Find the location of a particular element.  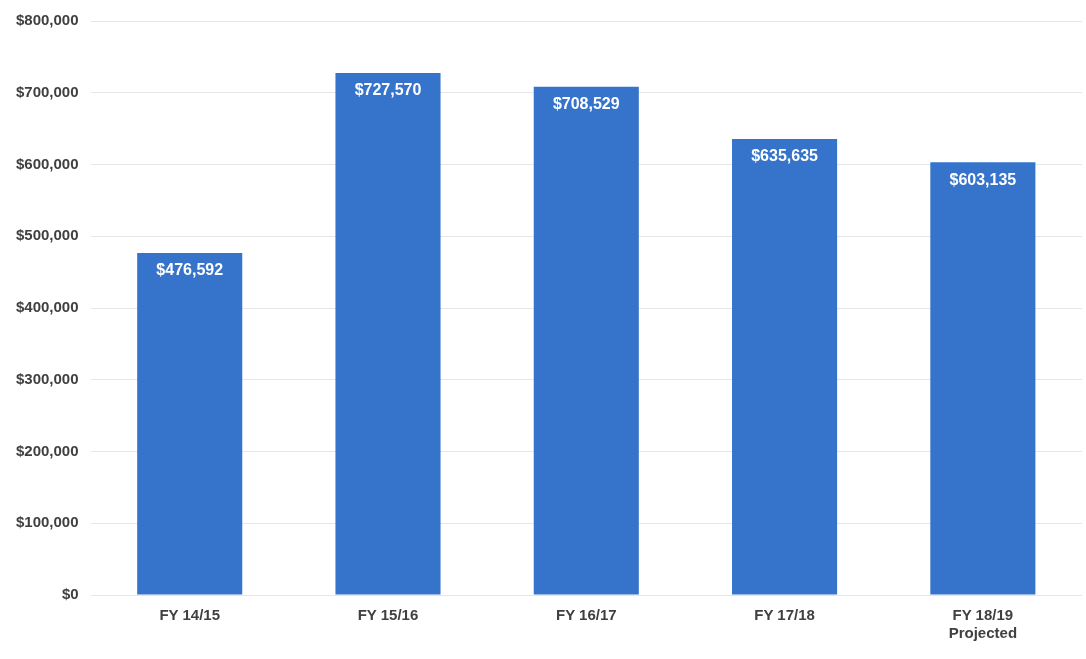

x-tick-label: FY 18/19 Projected is located at coordinates (983, 624).